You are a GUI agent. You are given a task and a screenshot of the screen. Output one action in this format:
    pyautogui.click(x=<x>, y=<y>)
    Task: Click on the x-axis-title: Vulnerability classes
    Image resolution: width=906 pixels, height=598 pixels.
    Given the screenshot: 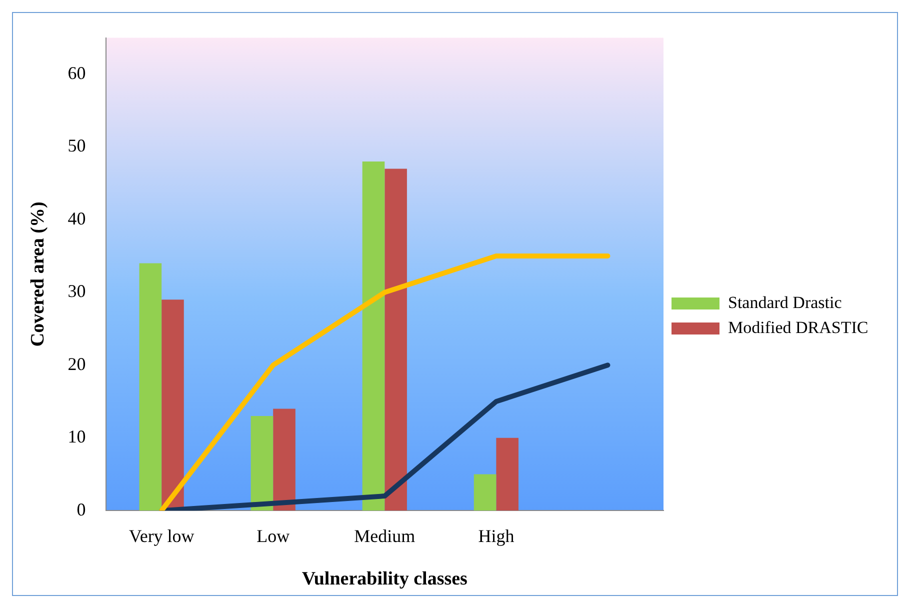 What is the action you would take?
    pyautogui.click(x=385, y=579)
    